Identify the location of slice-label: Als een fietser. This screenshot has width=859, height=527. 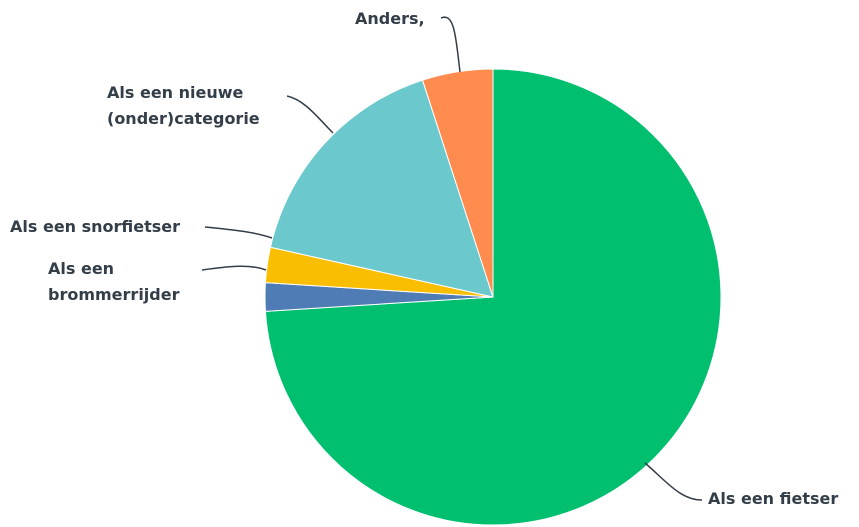
(773, 498).